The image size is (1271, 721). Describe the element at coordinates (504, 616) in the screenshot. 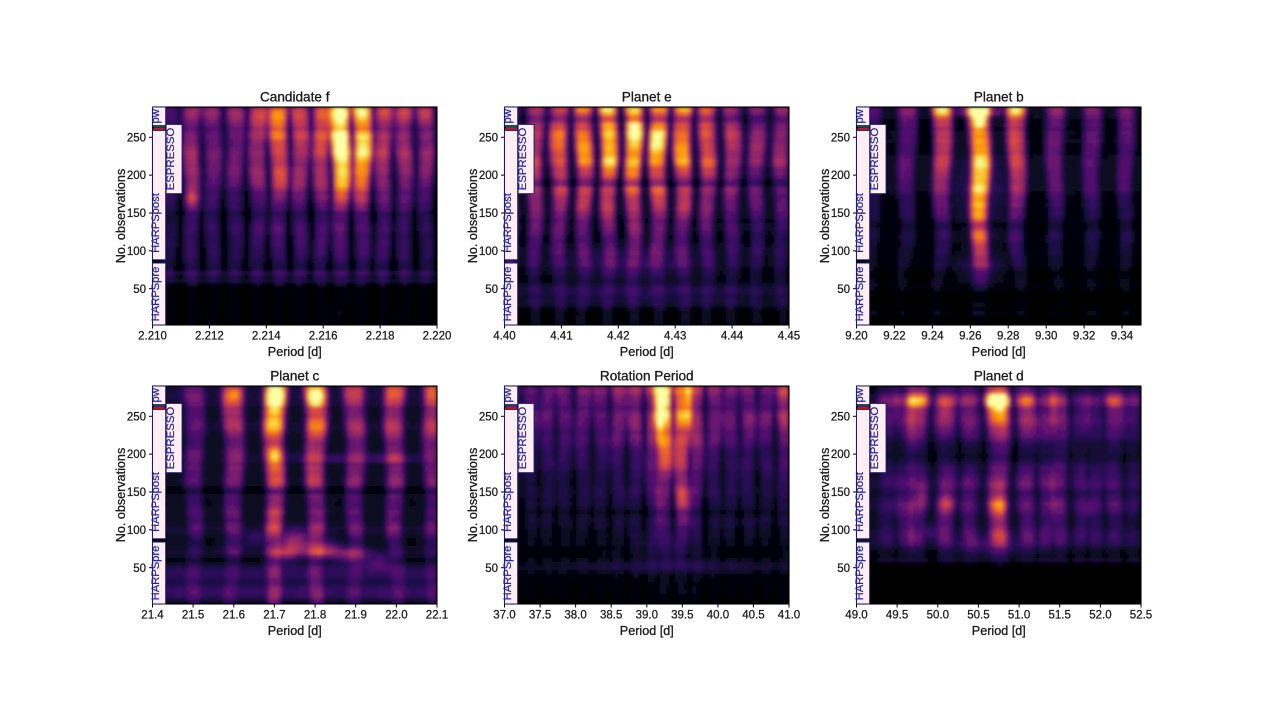

I see `svg-text: 37.0` at that location.